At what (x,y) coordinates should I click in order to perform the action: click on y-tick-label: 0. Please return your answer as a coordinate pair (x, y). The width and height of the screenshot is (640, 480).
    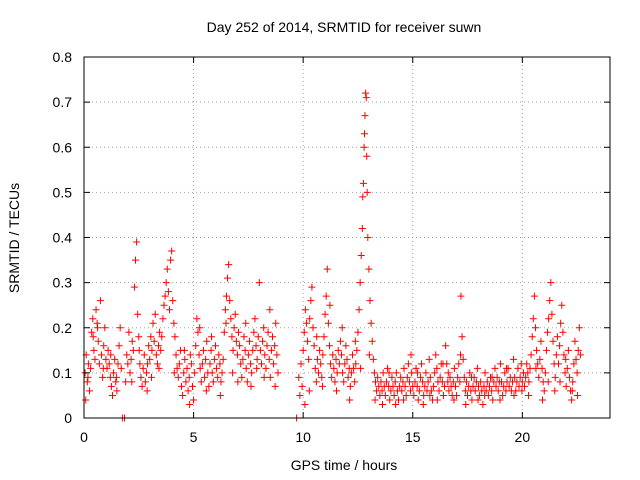
    Looking at the image, I should click on (68, 418).